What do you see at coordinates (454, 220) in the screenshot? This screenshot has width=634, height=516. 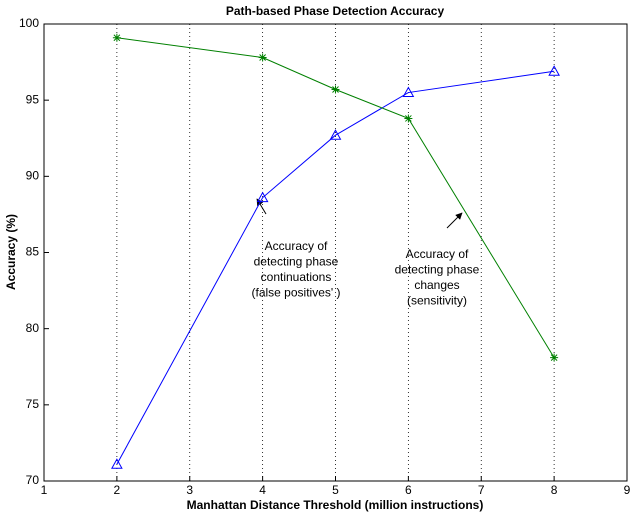 I see `annotation-arrow` at bounding box center [454, 220].